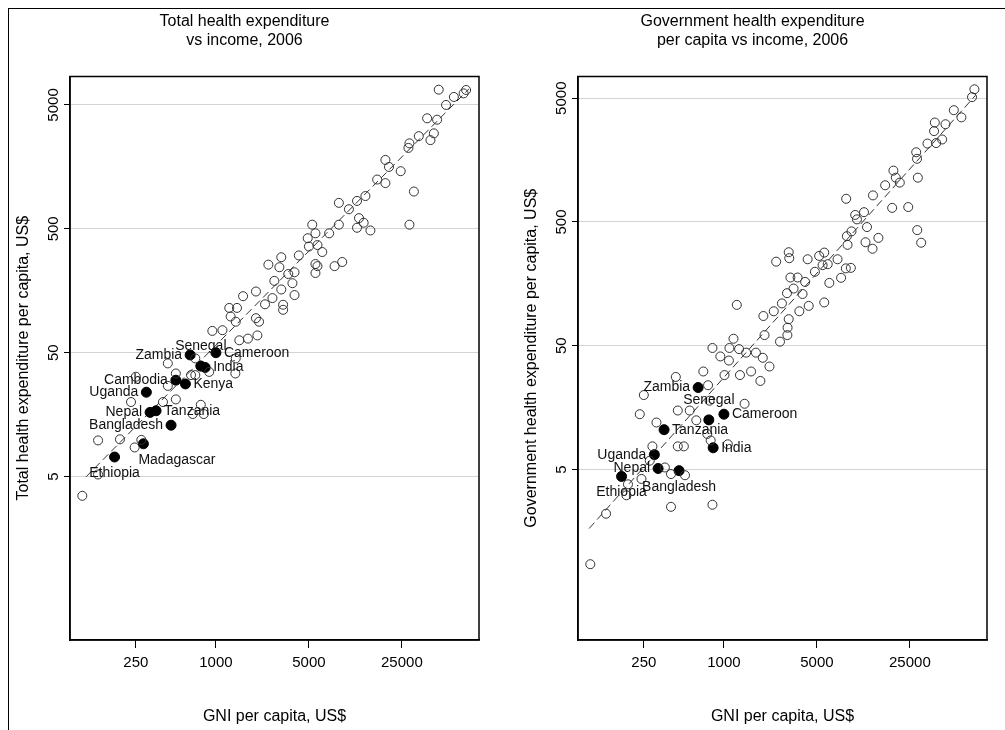  What do you see at coordinates (115, 471) in the screenshot?
I see `annotation: Ethiopia` at bounding box center [115, 471].